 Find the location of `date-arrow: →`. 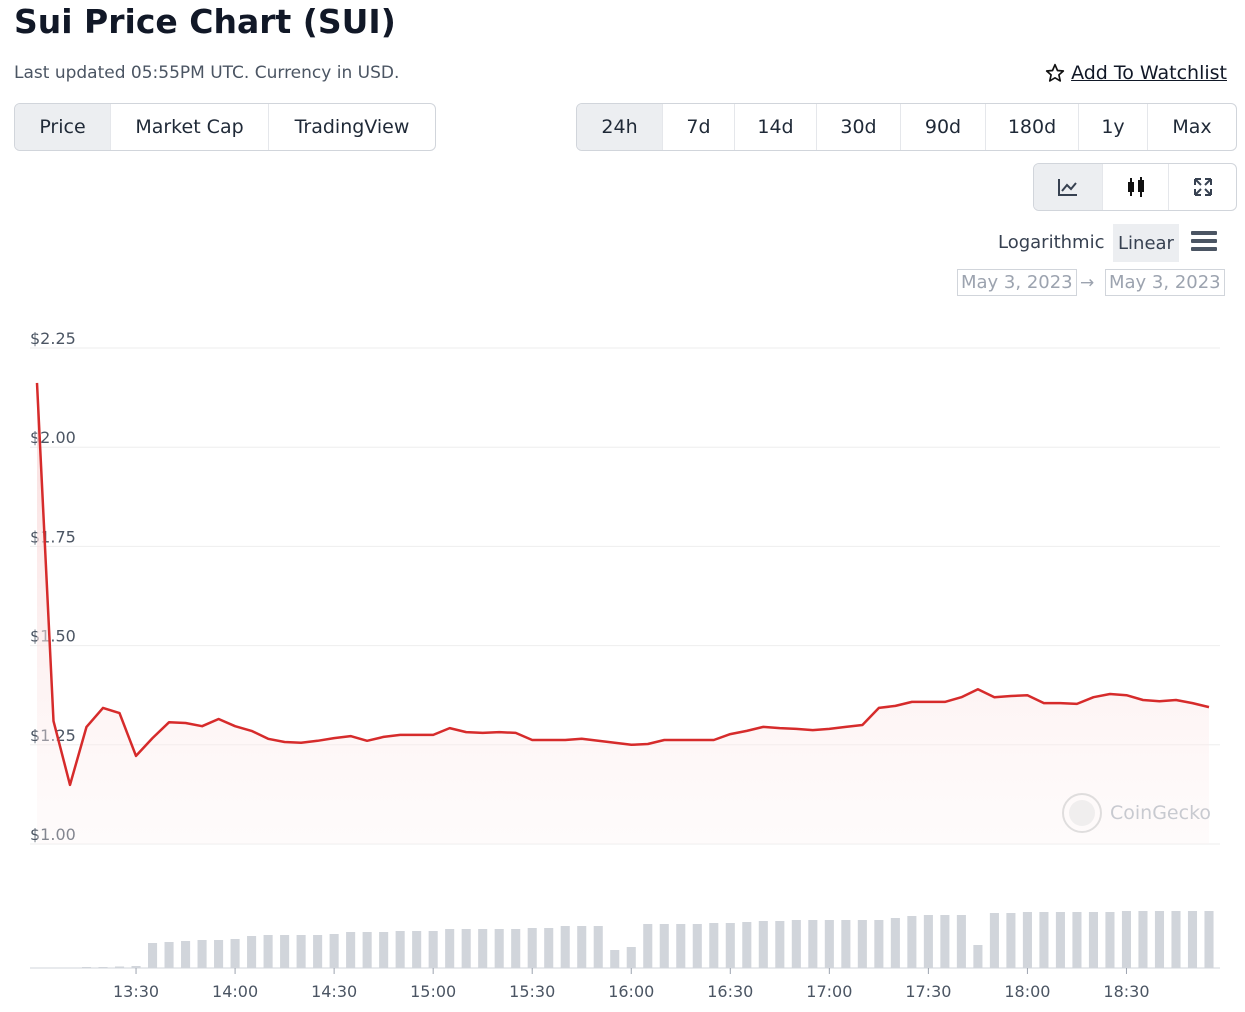

date-arrow: → is located at coordinates (1087, 283).